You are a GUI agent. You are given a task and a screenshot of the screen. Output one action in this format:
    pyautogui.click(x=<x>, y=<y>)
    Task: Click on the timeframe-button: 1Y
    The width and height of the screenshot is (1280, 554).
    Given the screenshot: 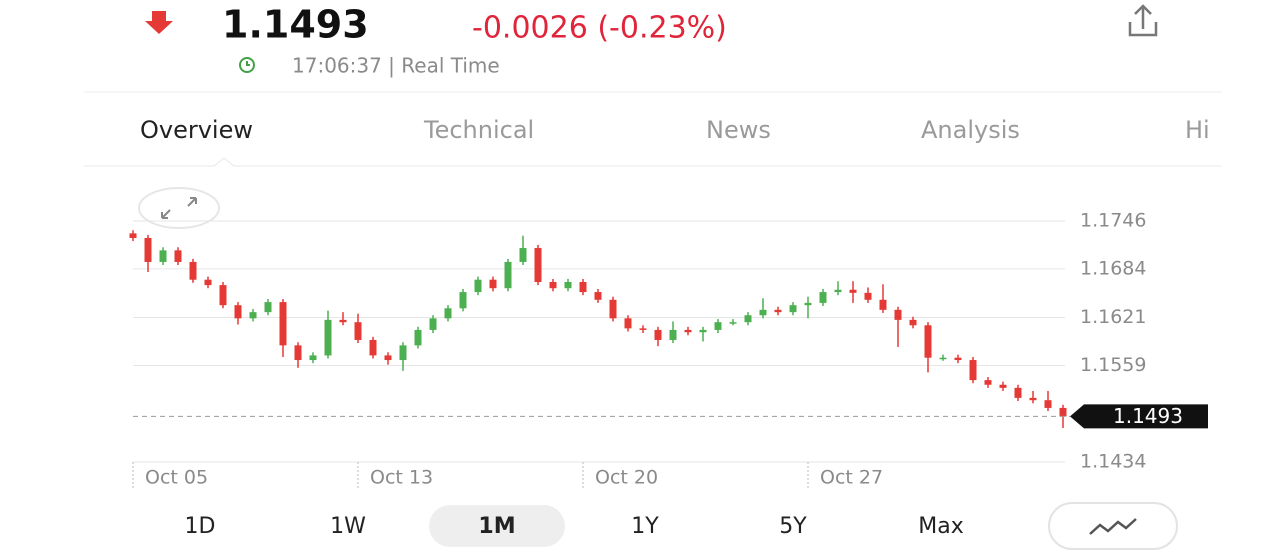 What is the action you would take?
    pyautogui.click(x=645, y=526)
    